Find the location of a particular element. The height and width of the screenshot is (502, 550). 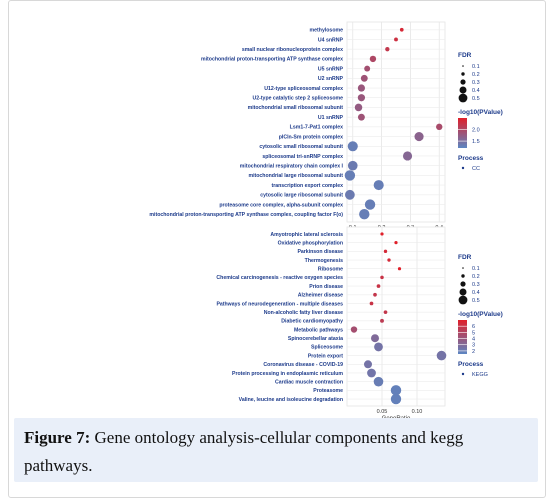

category-label: Prion disease is located at coordinates (326, 287).